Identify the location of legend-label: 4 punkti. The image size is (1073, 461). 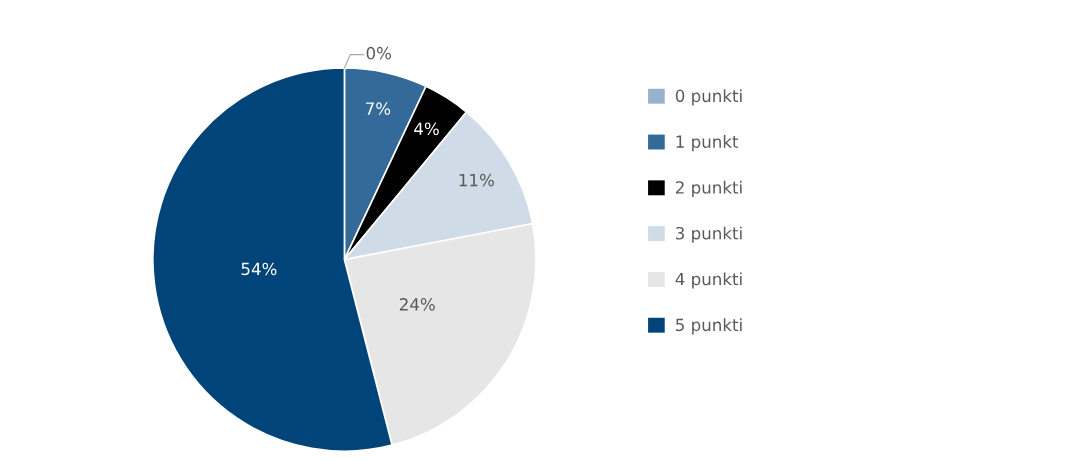
(708, 280).